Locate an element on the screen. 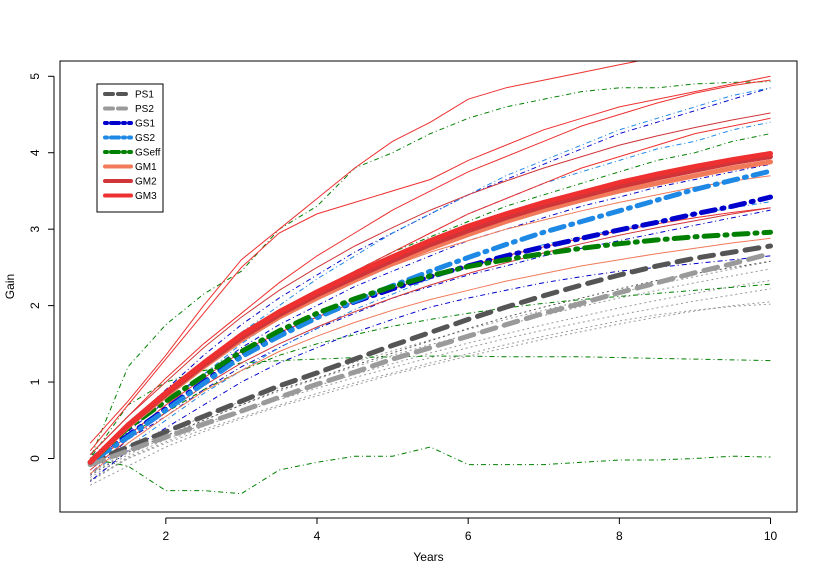 Image resolution: width=838 pixels, height=581 pixels. x-tick-label: 6 is located at coordinates (468, 536).